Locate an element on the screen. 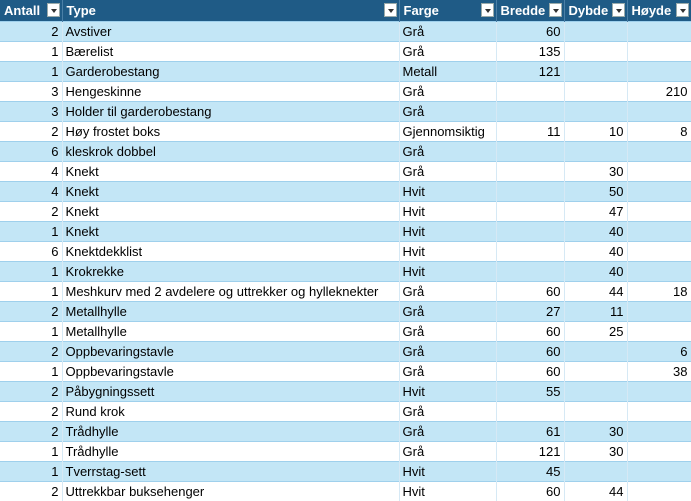  table-cell: Rund krok is located at coordinates (230, 412).